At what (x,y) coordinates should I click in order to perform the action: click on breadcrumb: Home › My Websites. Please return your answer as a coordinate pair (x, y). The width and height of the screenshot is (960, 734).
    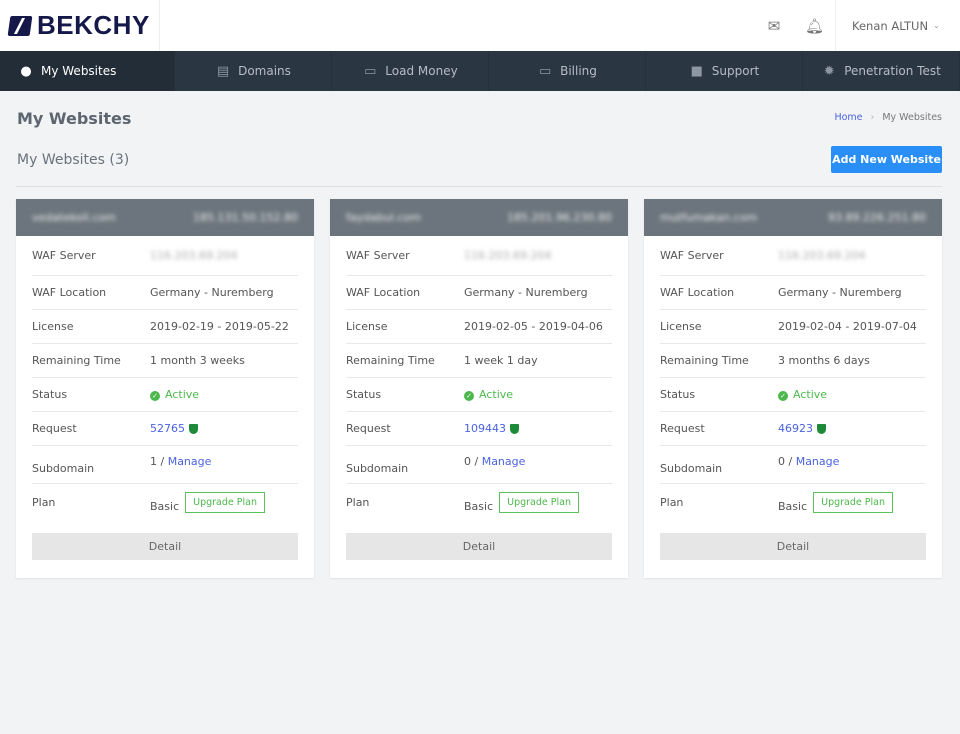
    Looking at the image, I should click on (888, 117).